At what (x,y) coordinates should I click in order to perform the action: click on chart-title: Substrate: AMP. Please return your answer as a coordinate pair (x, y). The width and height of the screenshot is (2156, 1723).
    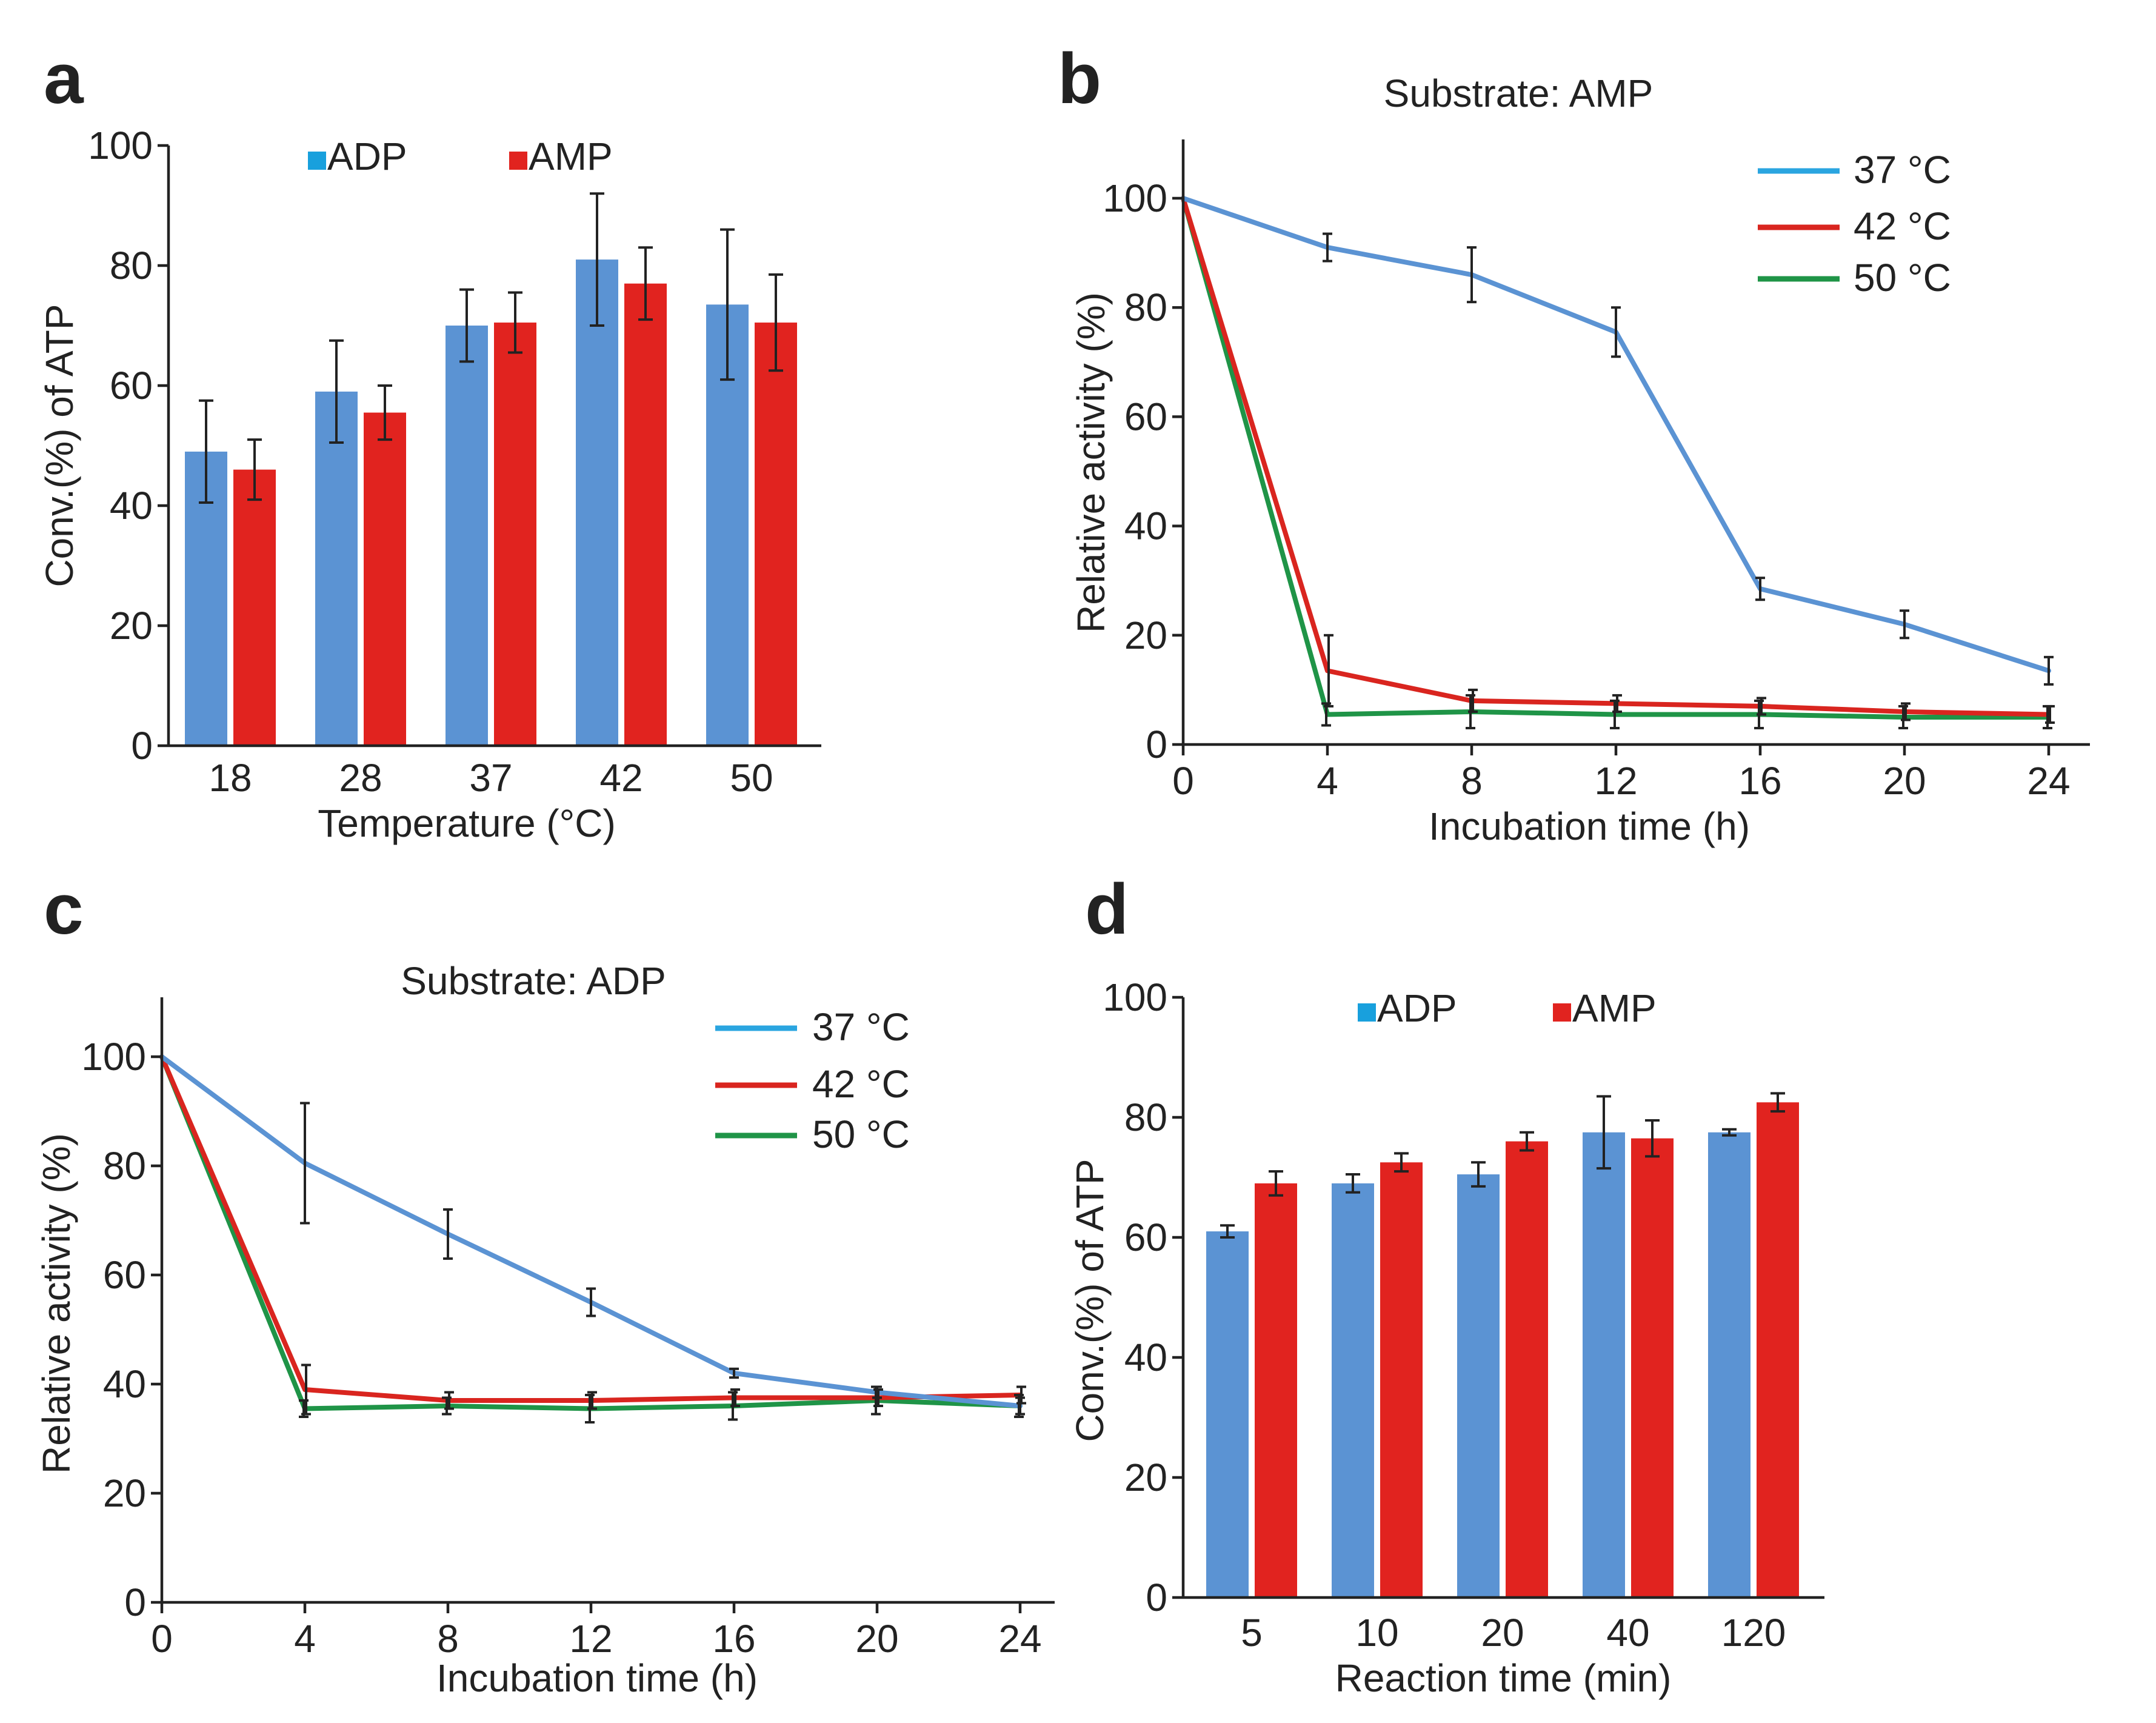
    Looking at the image, I should click on (1519, 93).